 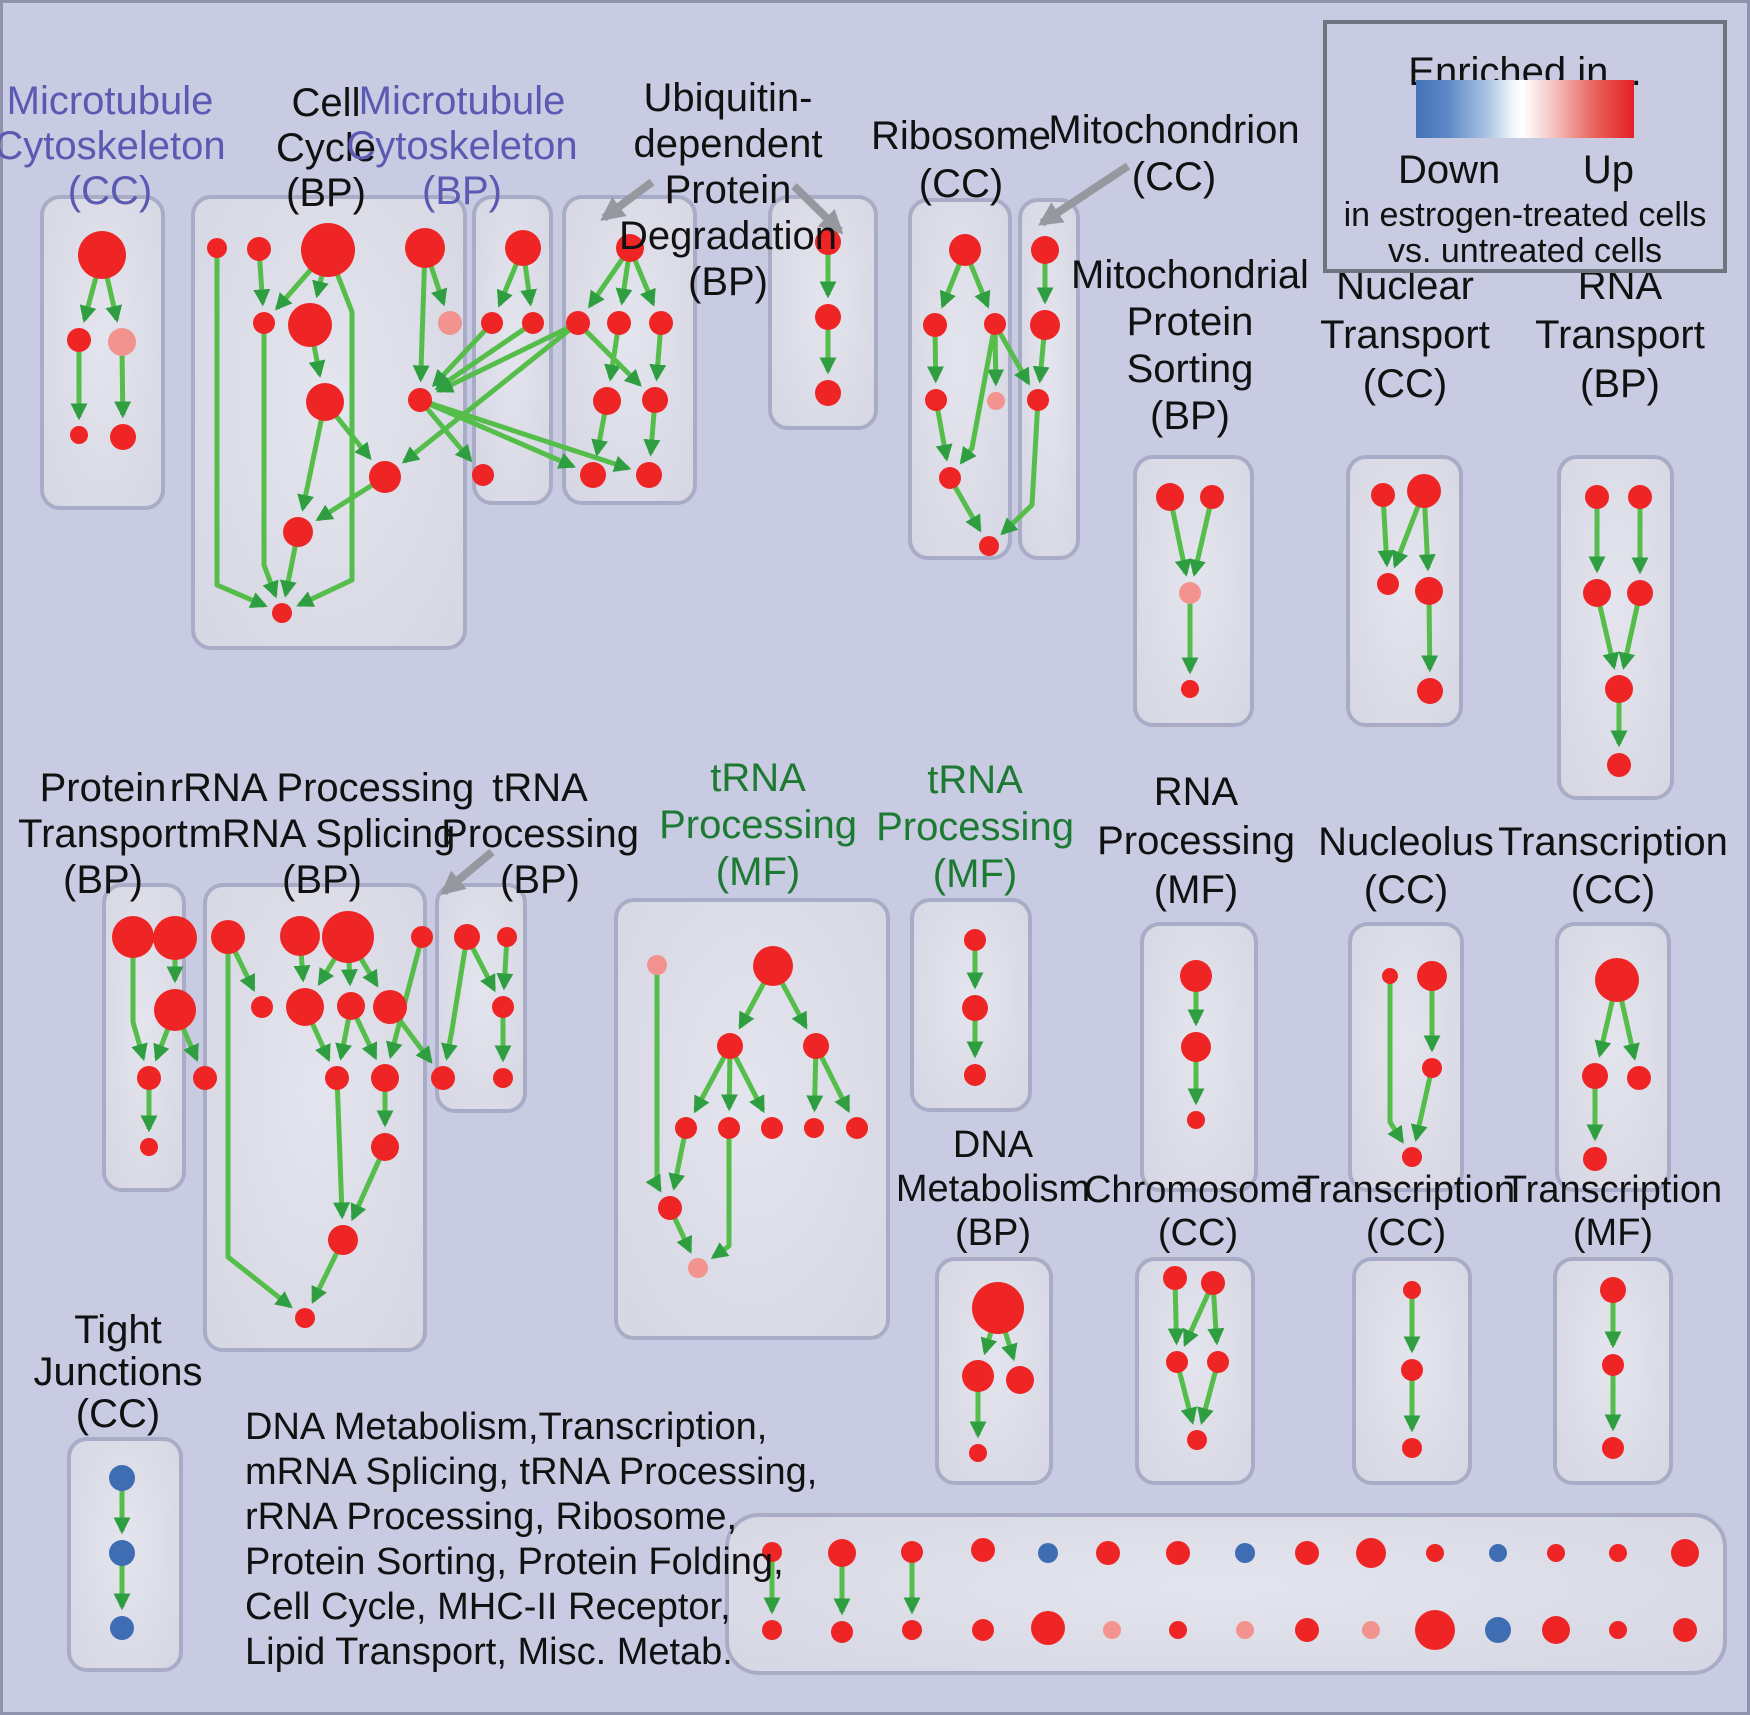 I want to click on edge-m2-m3, so click(x=753, y=1004).